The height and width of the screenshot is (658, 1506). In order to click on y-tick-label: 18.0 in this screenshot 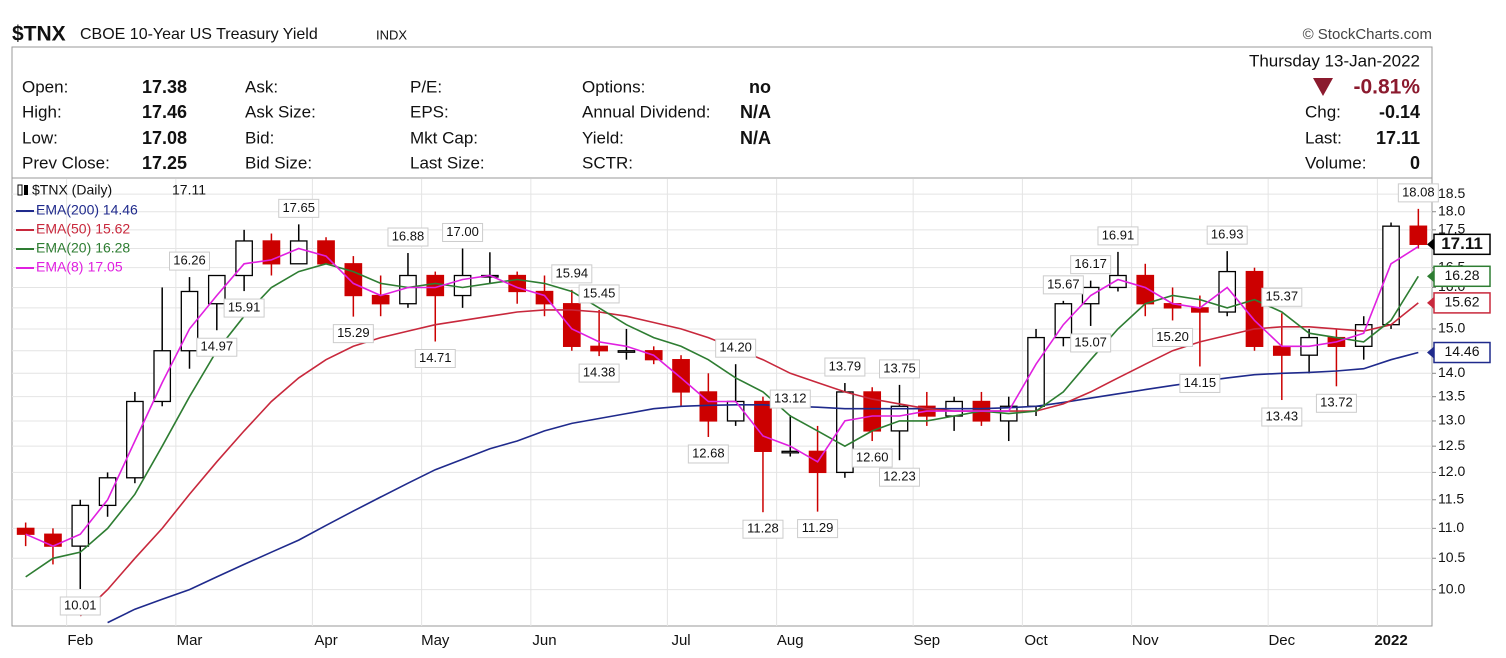, I will do `click(1451, 210)`.